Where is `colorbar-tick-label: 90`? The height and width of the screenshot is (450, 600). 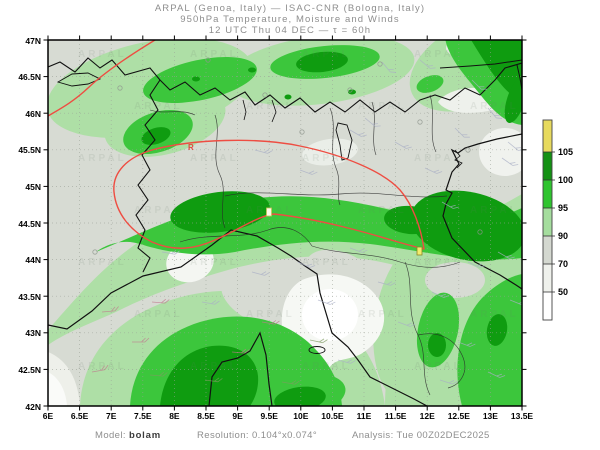
colorbar-tick-label: 90 is located at coordinates (563, 236).